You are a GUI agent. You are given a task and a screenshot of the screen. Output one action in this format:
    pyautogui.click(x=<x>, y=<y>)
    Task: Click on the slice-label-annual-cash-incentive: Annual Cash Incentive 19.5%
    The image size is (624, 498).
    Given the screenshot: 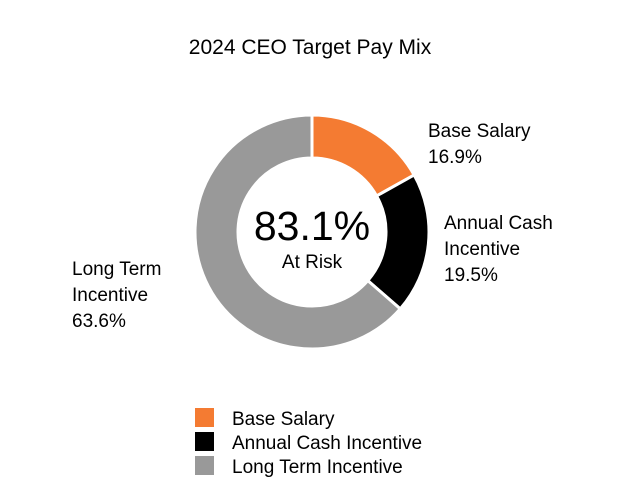 What is the action you would take?
    pyautogui.click(x=498, y=249)
    